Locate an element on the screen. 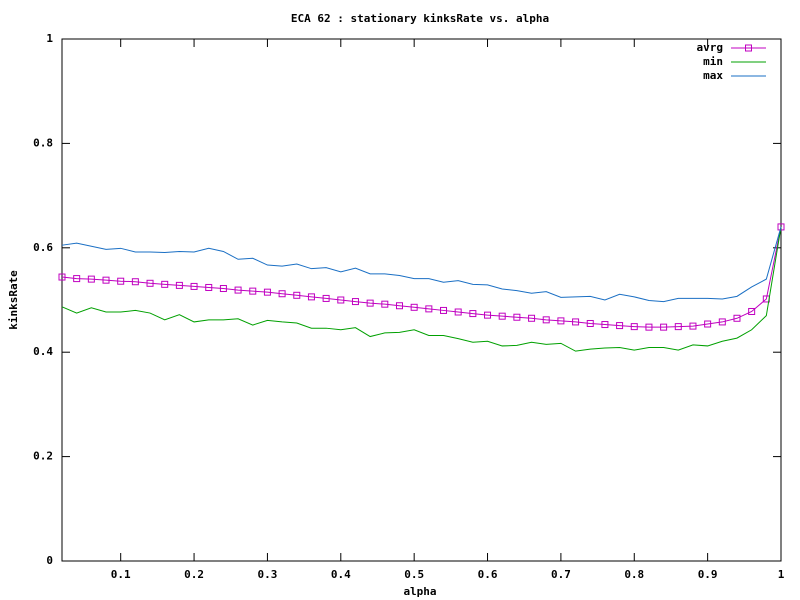 This screenshot has width=800, height=600. legend-marker is located at coordinates (748, 48).